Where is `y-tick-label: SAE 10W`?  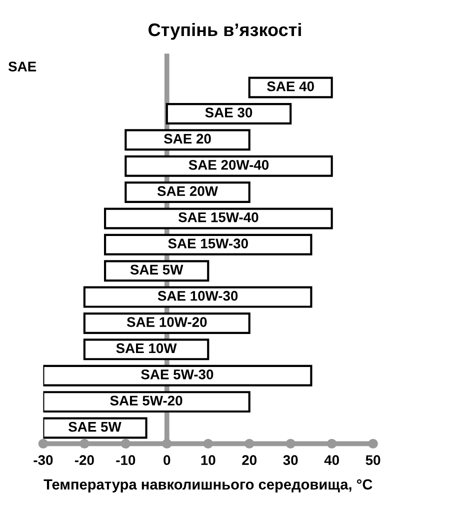 y-tick-label: SAE 10W is located at coordinates (146, 348).